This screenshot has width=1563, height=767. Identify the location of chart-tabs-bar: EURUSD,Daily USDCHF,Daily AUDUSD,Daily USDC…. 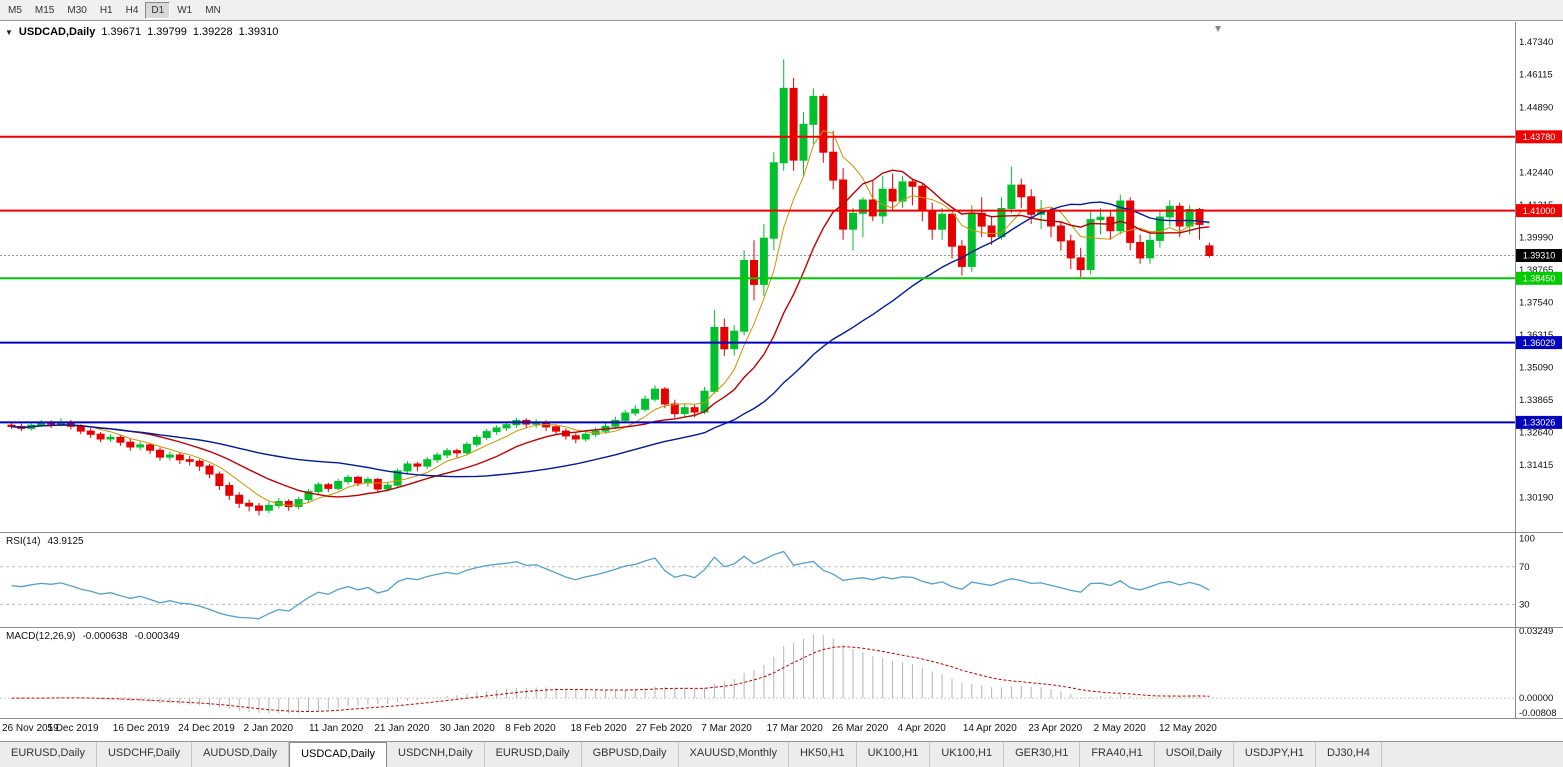
(781, 754).